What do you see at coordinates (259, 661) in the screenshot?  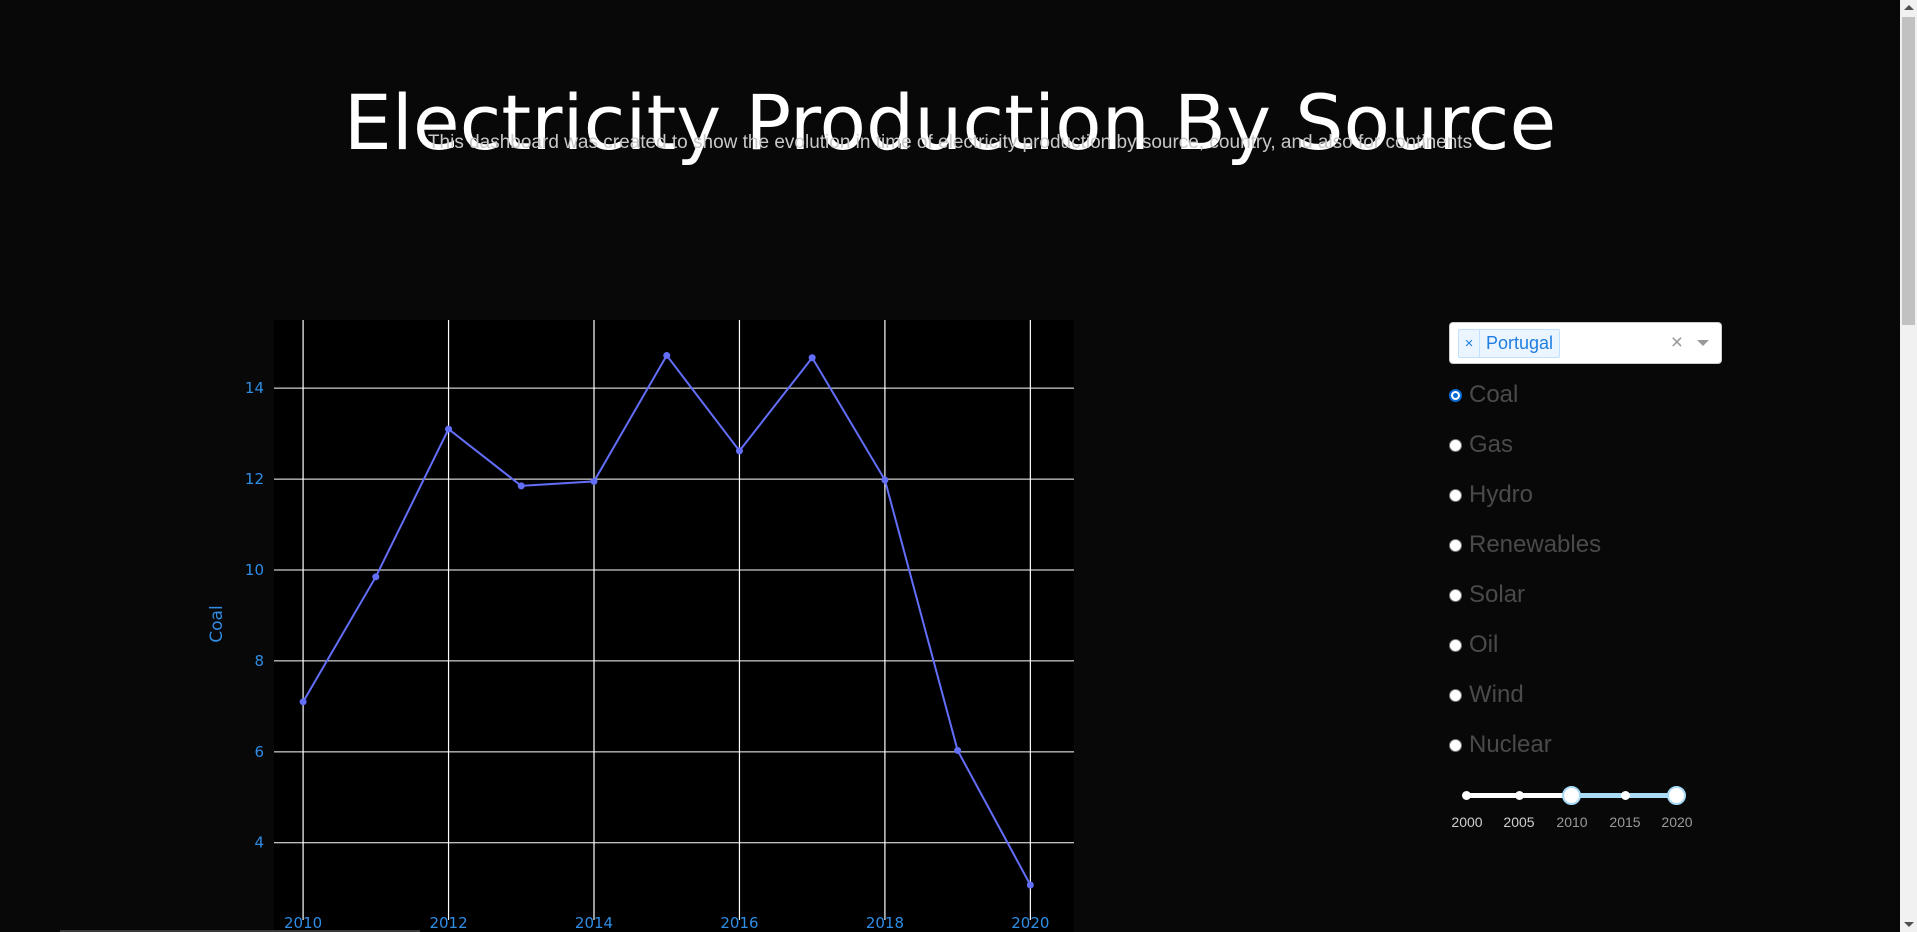 I see `y-tick-label: 8` at bounding box center [259, 661].